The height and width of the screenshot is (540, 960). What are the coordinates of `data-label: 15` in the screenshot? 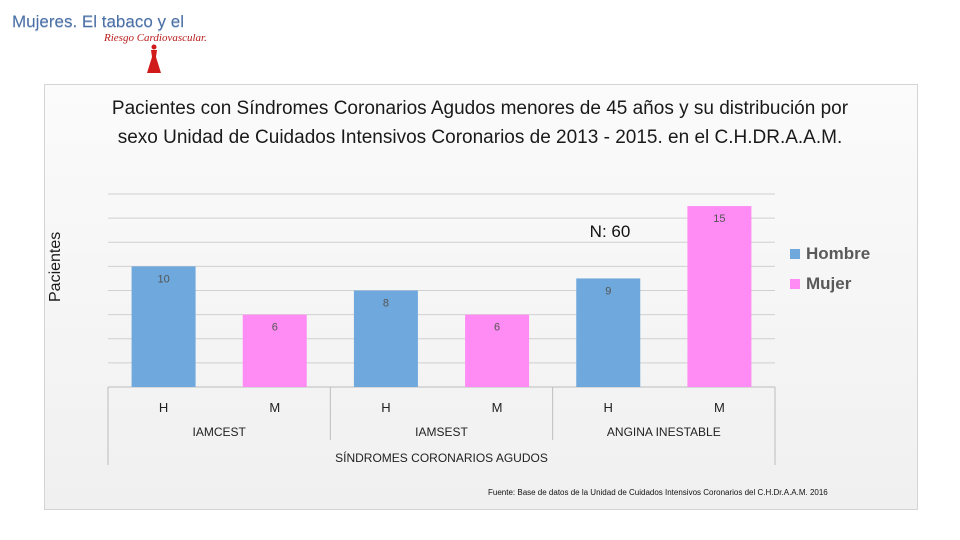 It's located at (719, 219).